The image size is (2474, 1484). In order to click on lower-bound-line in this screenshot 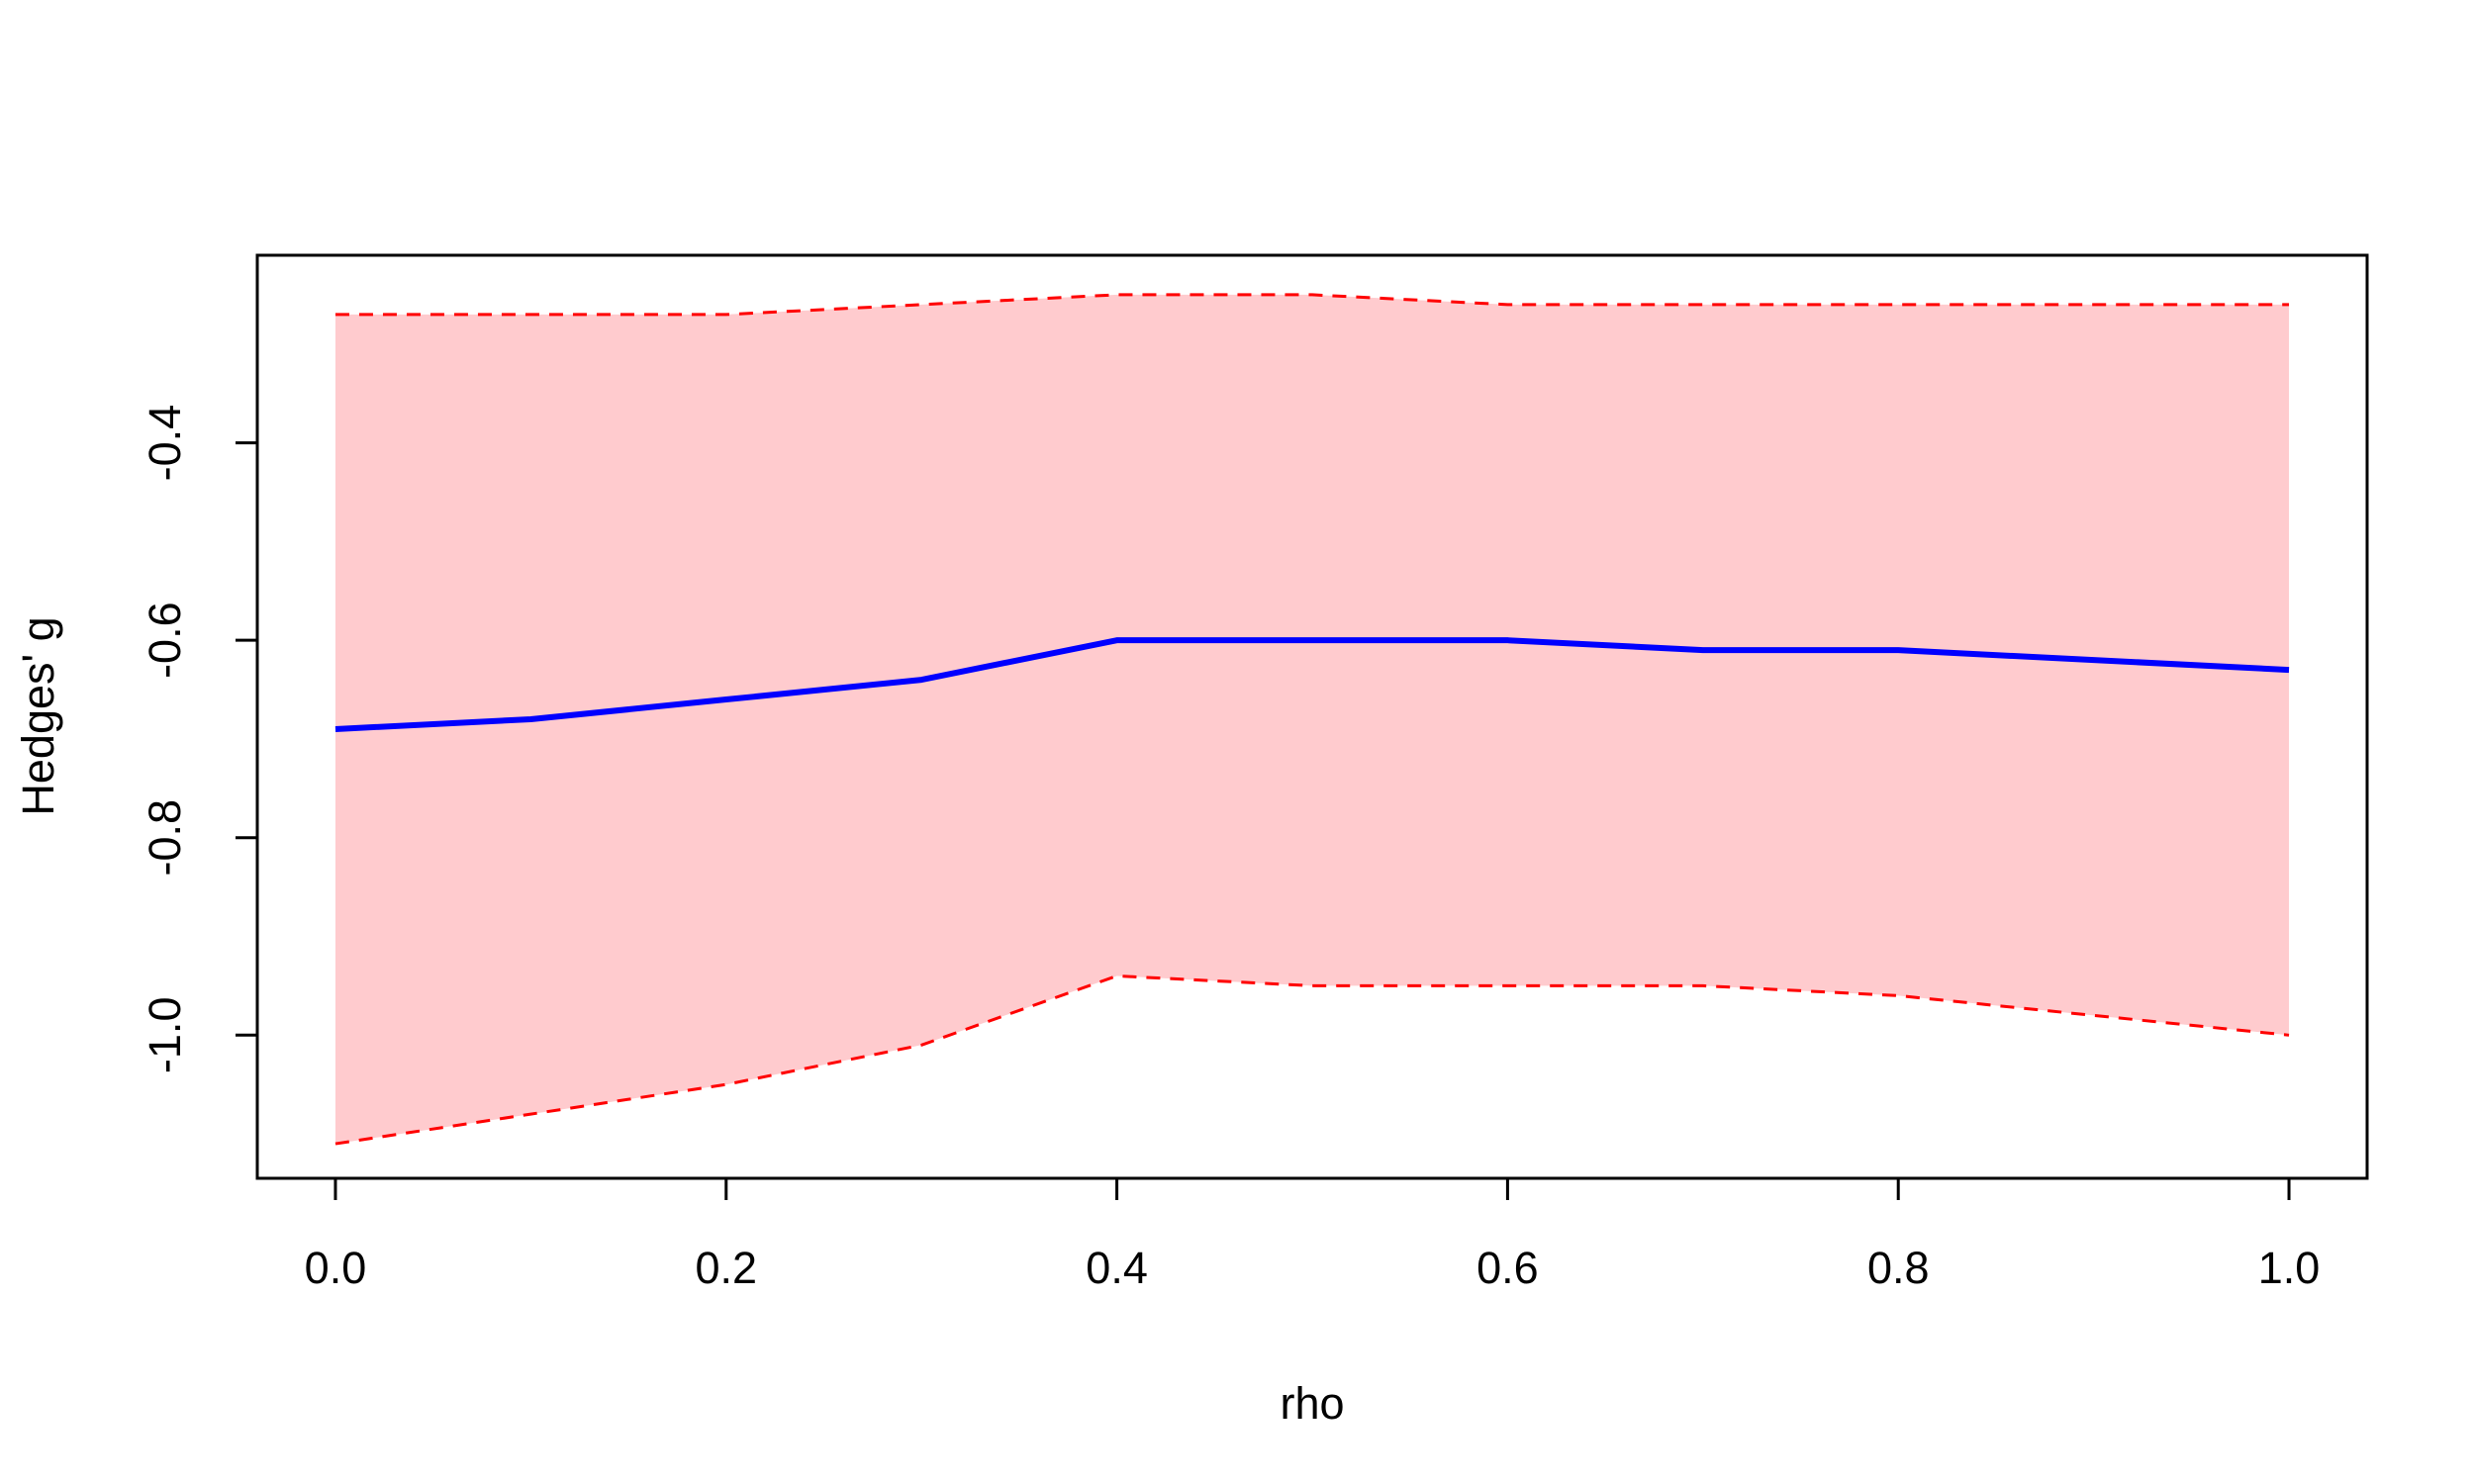, I will do `click(1312, 1060)`.